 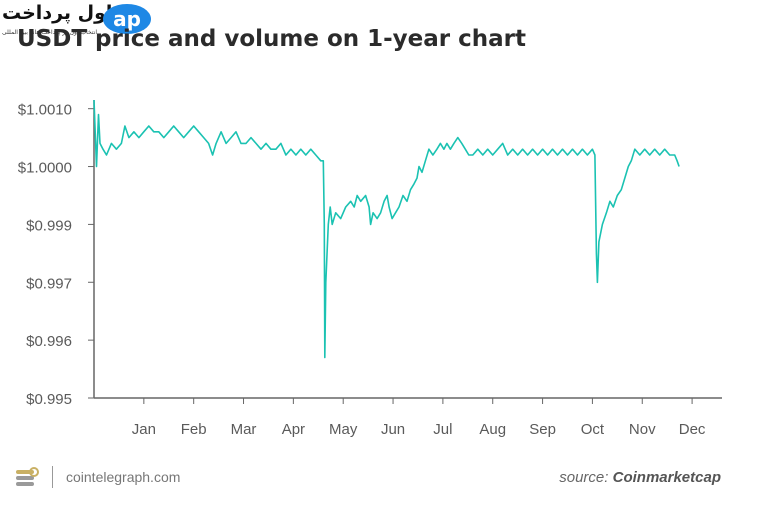 What do you see at coordinates (442, 429) in the screenshot?
I see `x-tick-label: Jul` at bounding box center [442, 429].